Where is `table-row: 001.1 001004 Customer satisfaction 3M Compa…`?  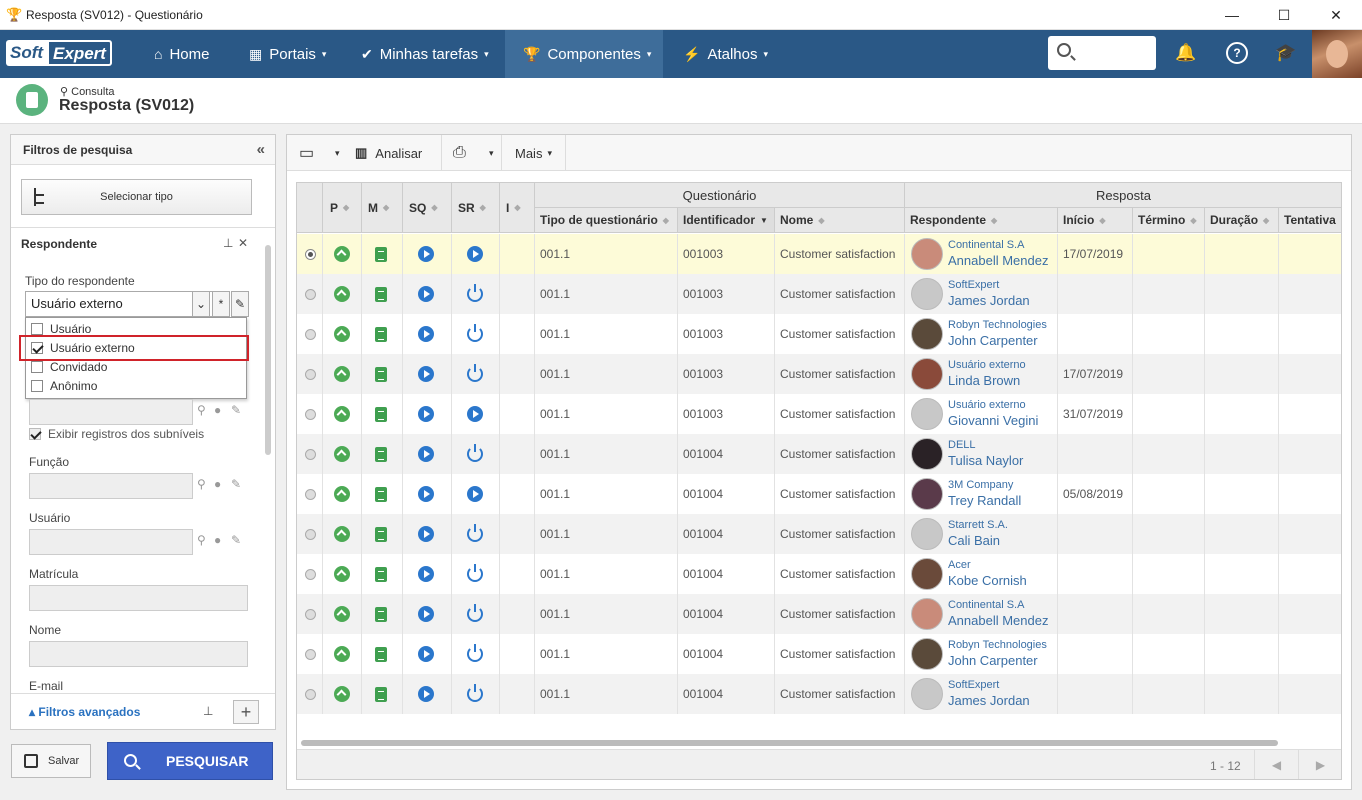 table-row: 001.1 001004 Customer satisfaction 3M Compa… is located at coordinates (819, 494).